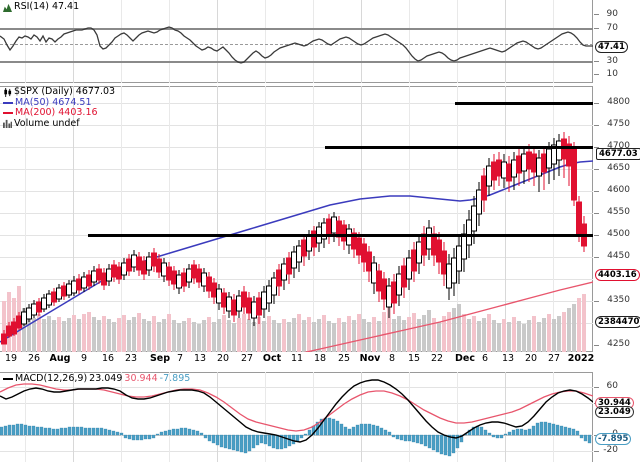 The image size is (640, 465). Describe the element at coordinates (41, 7) in the screenshot. I see `rsi-legend: RSI(14) 47.41` at that location.